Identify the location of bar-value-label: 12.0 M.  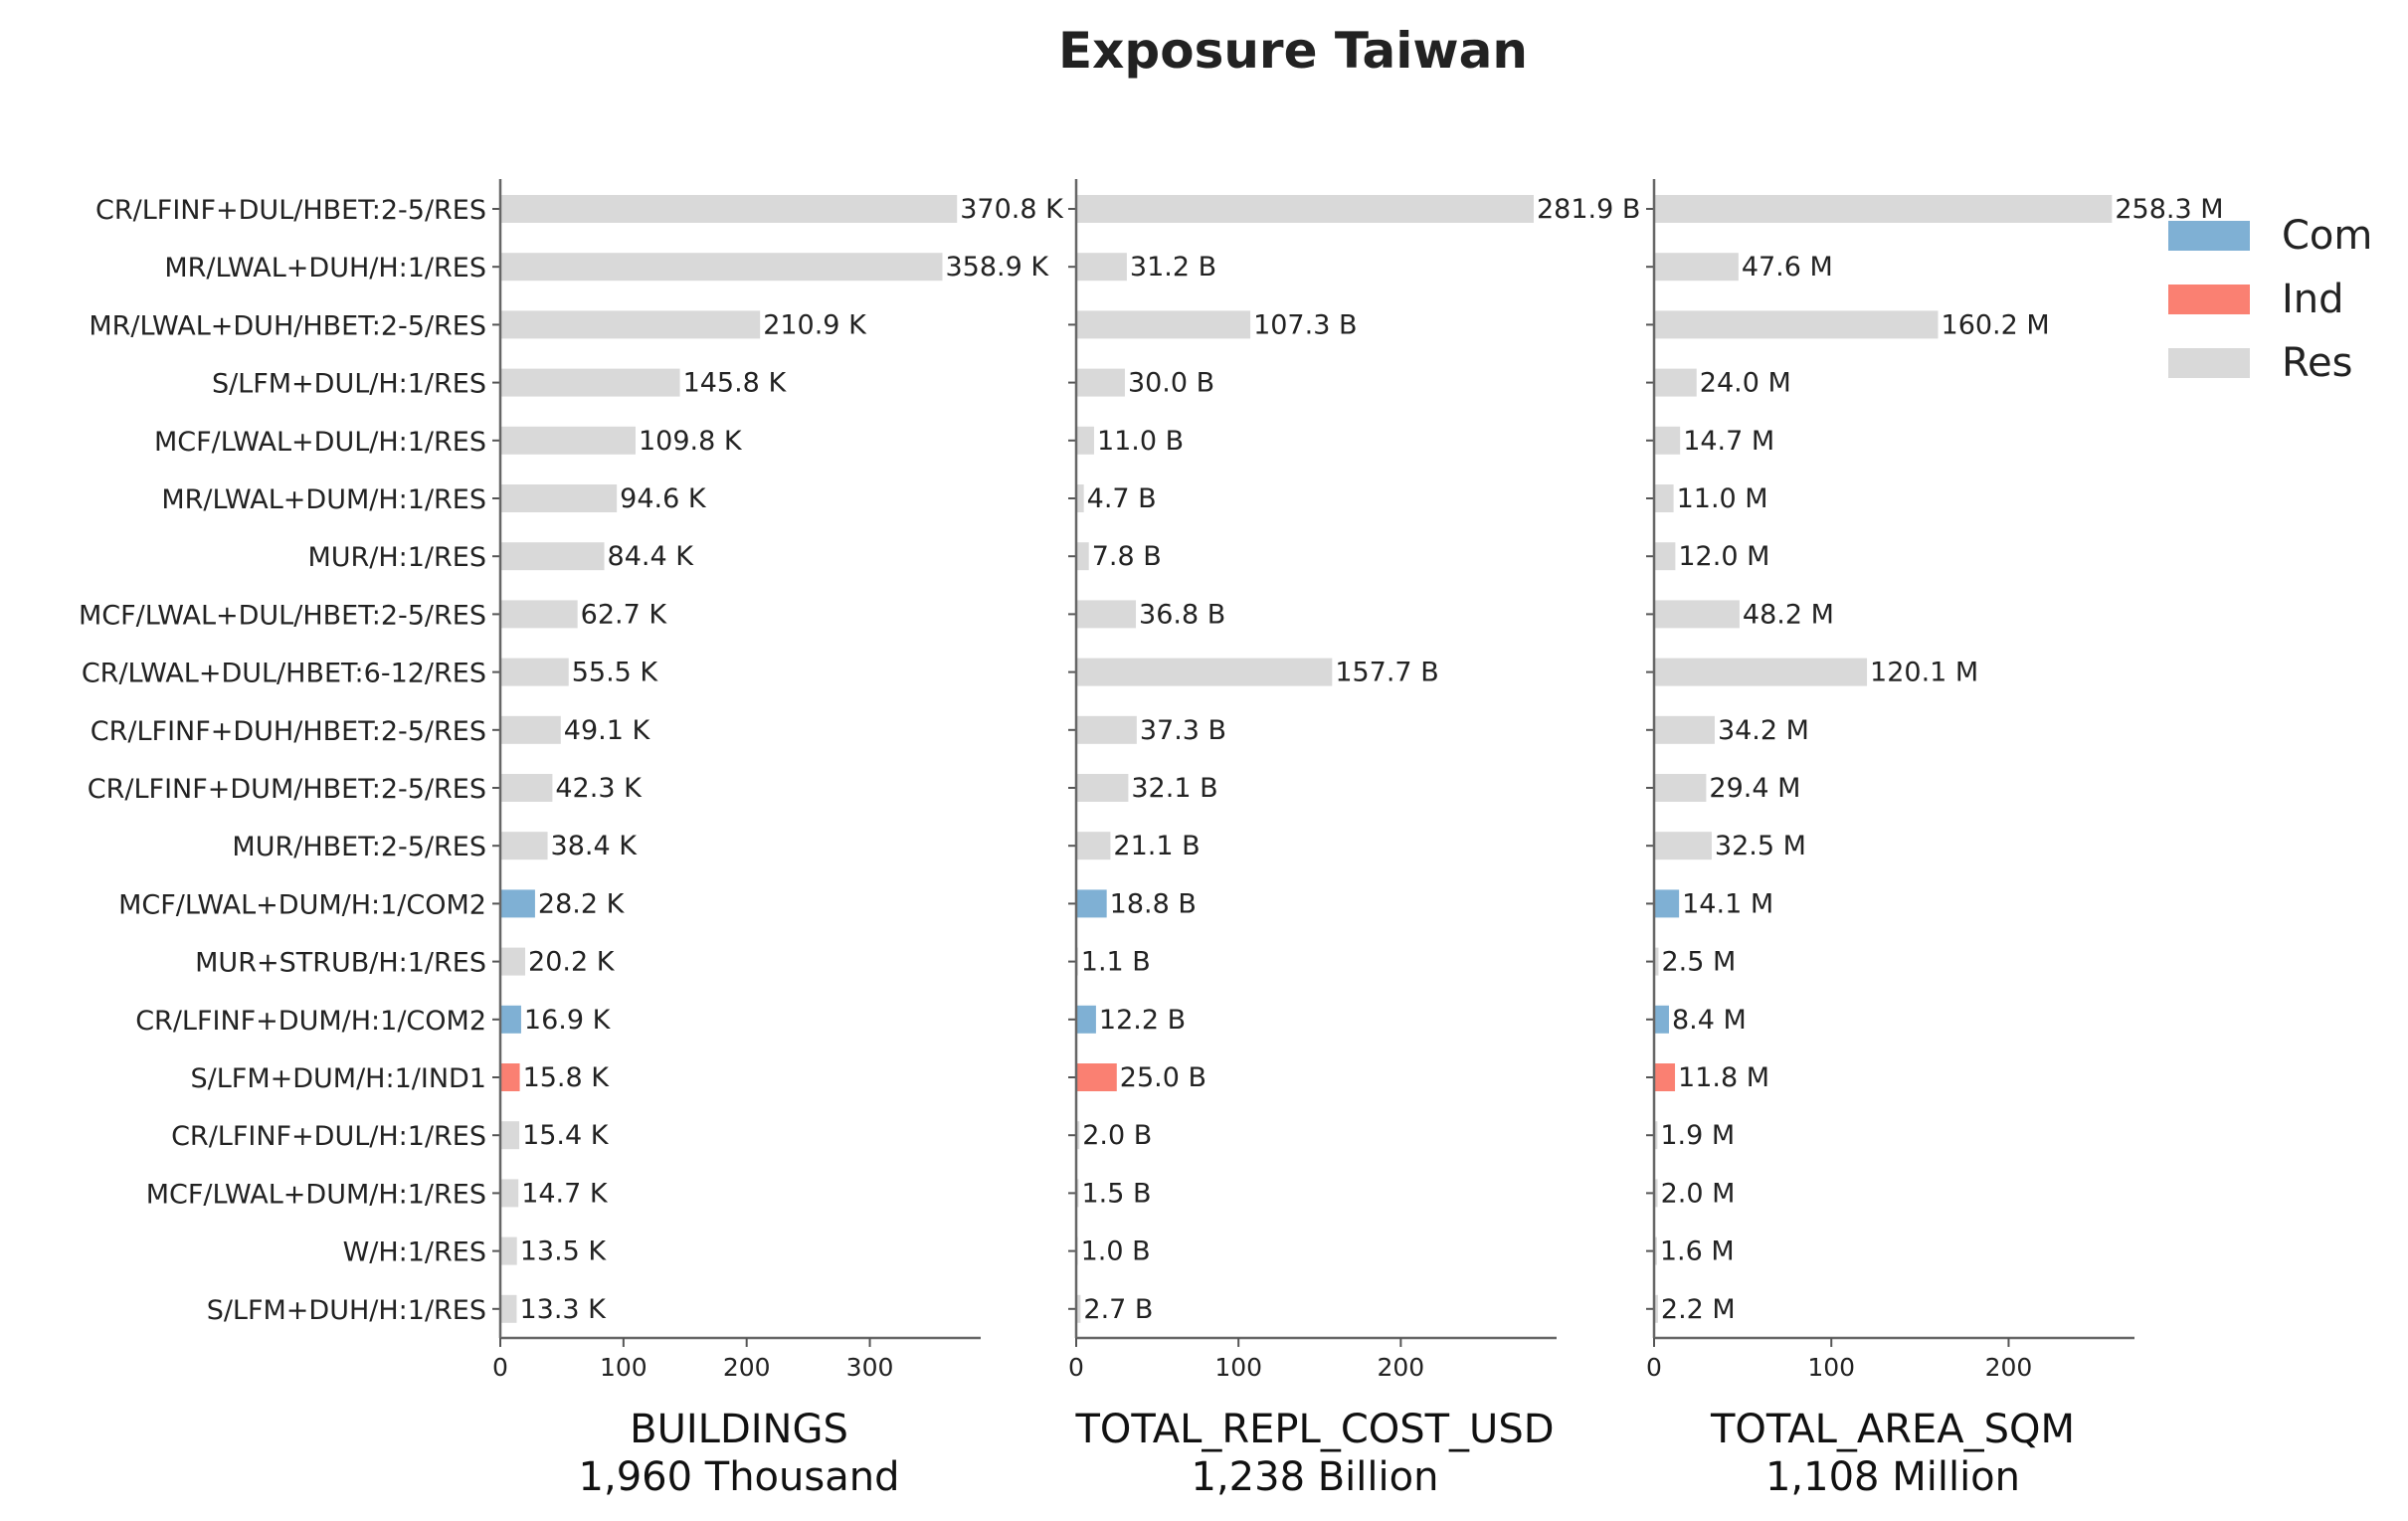
(1724, 556).